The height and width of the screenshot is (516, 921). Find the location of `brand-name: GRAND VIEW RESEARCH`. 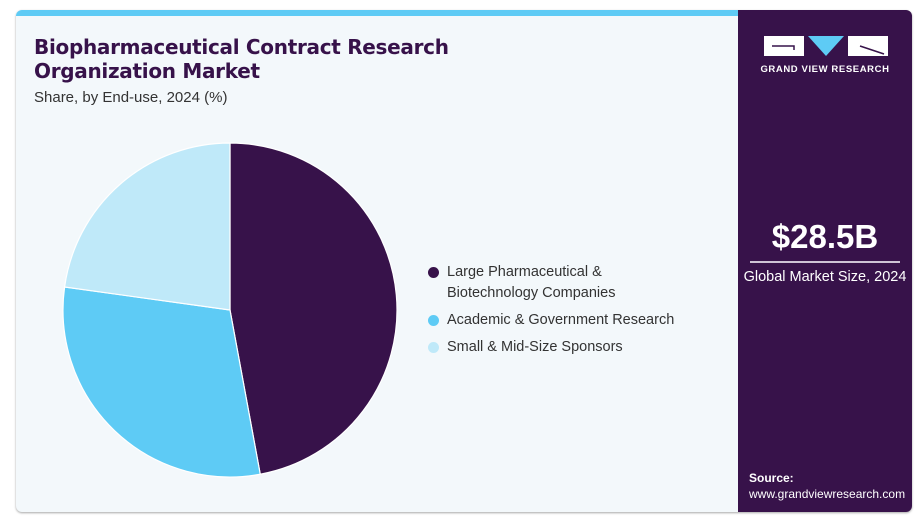

brand-name: GRAND VIEW RESEARCH is located at coordinates (825, 69).